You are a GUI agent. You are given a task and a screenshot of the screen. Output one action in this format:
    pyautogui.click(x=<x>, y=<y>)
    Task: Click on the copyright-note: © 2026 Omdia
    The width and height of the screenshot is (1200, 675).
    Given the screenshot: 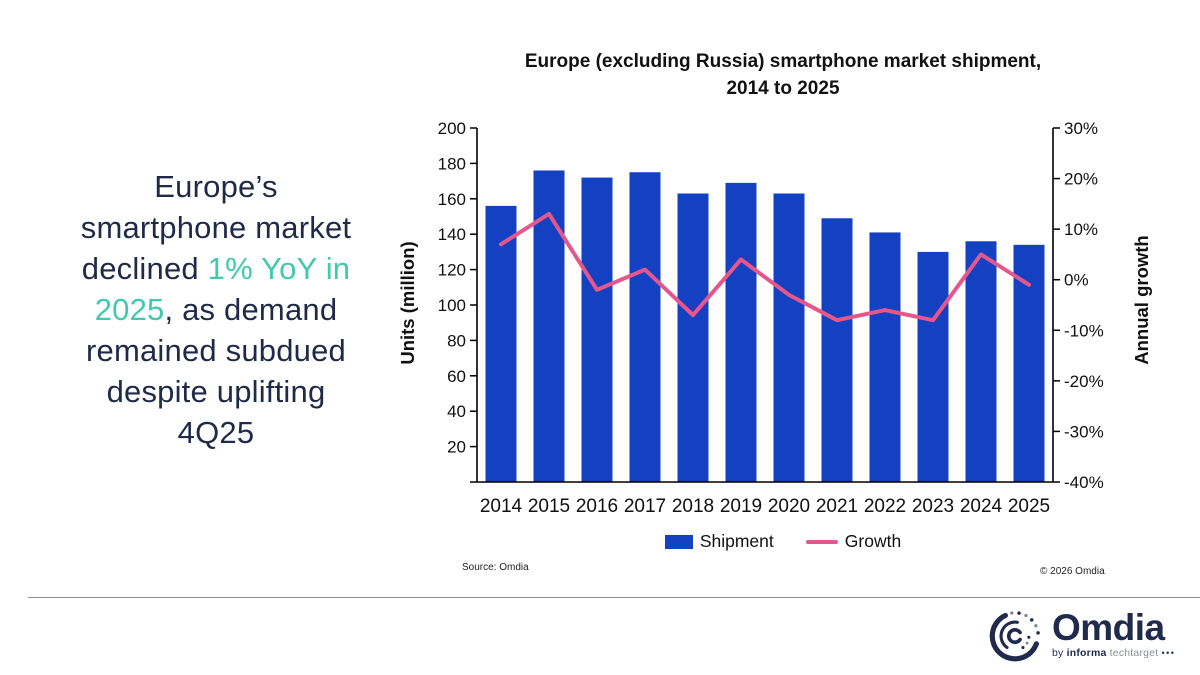 What is the action you would take?
    pyautogui.click(x=1072, y=571)
    